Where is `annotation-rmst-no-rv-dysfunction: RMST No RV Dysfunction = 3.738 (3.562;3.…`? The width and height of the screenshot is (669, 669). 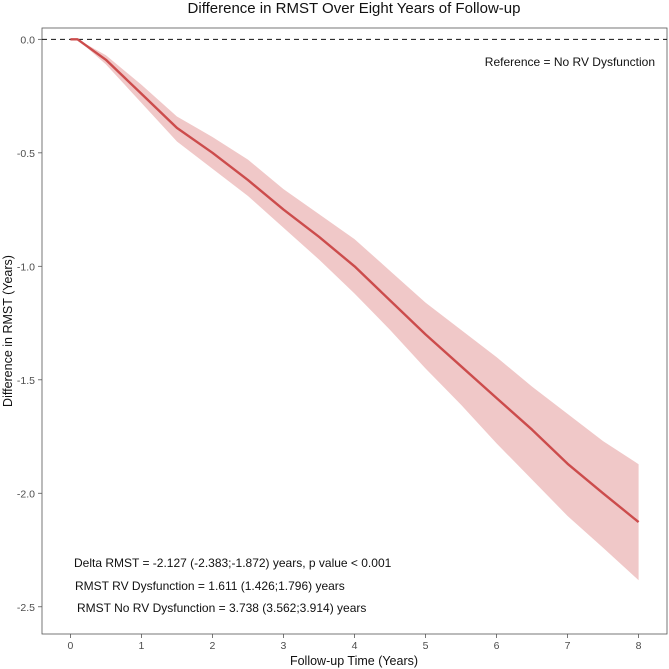
annotation-rmst-no-rv-dysfunction: RMST No RV Dysfunction = 3.738 (3.562;3.… is located at coordinates (221, 608).